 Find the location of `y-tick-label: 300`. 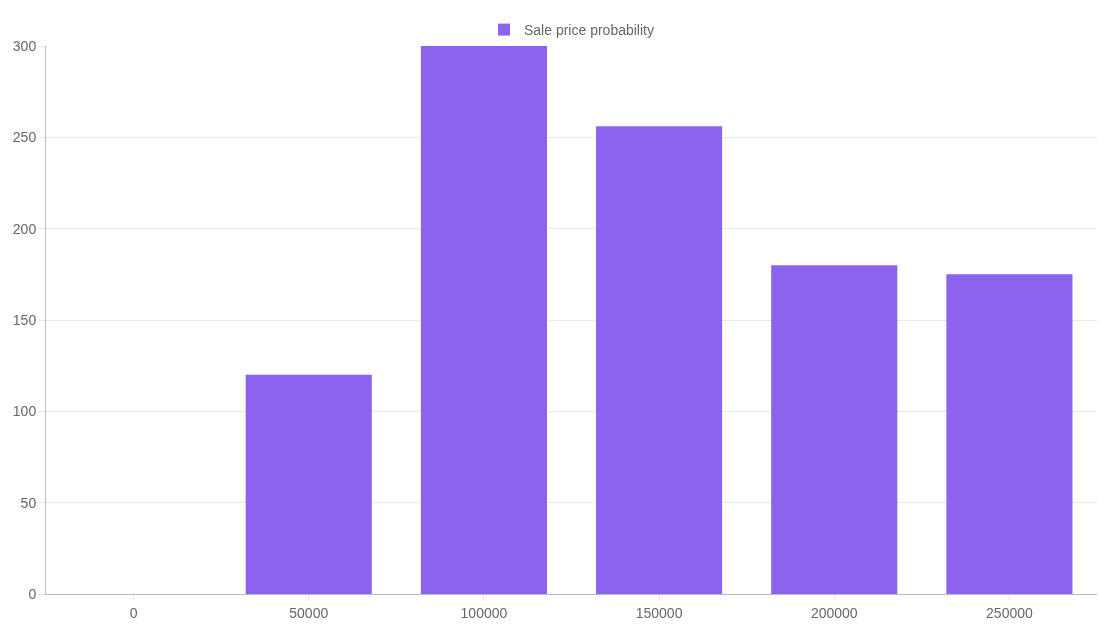

y-tick-label: 300 is located at coordinates (24, 45).